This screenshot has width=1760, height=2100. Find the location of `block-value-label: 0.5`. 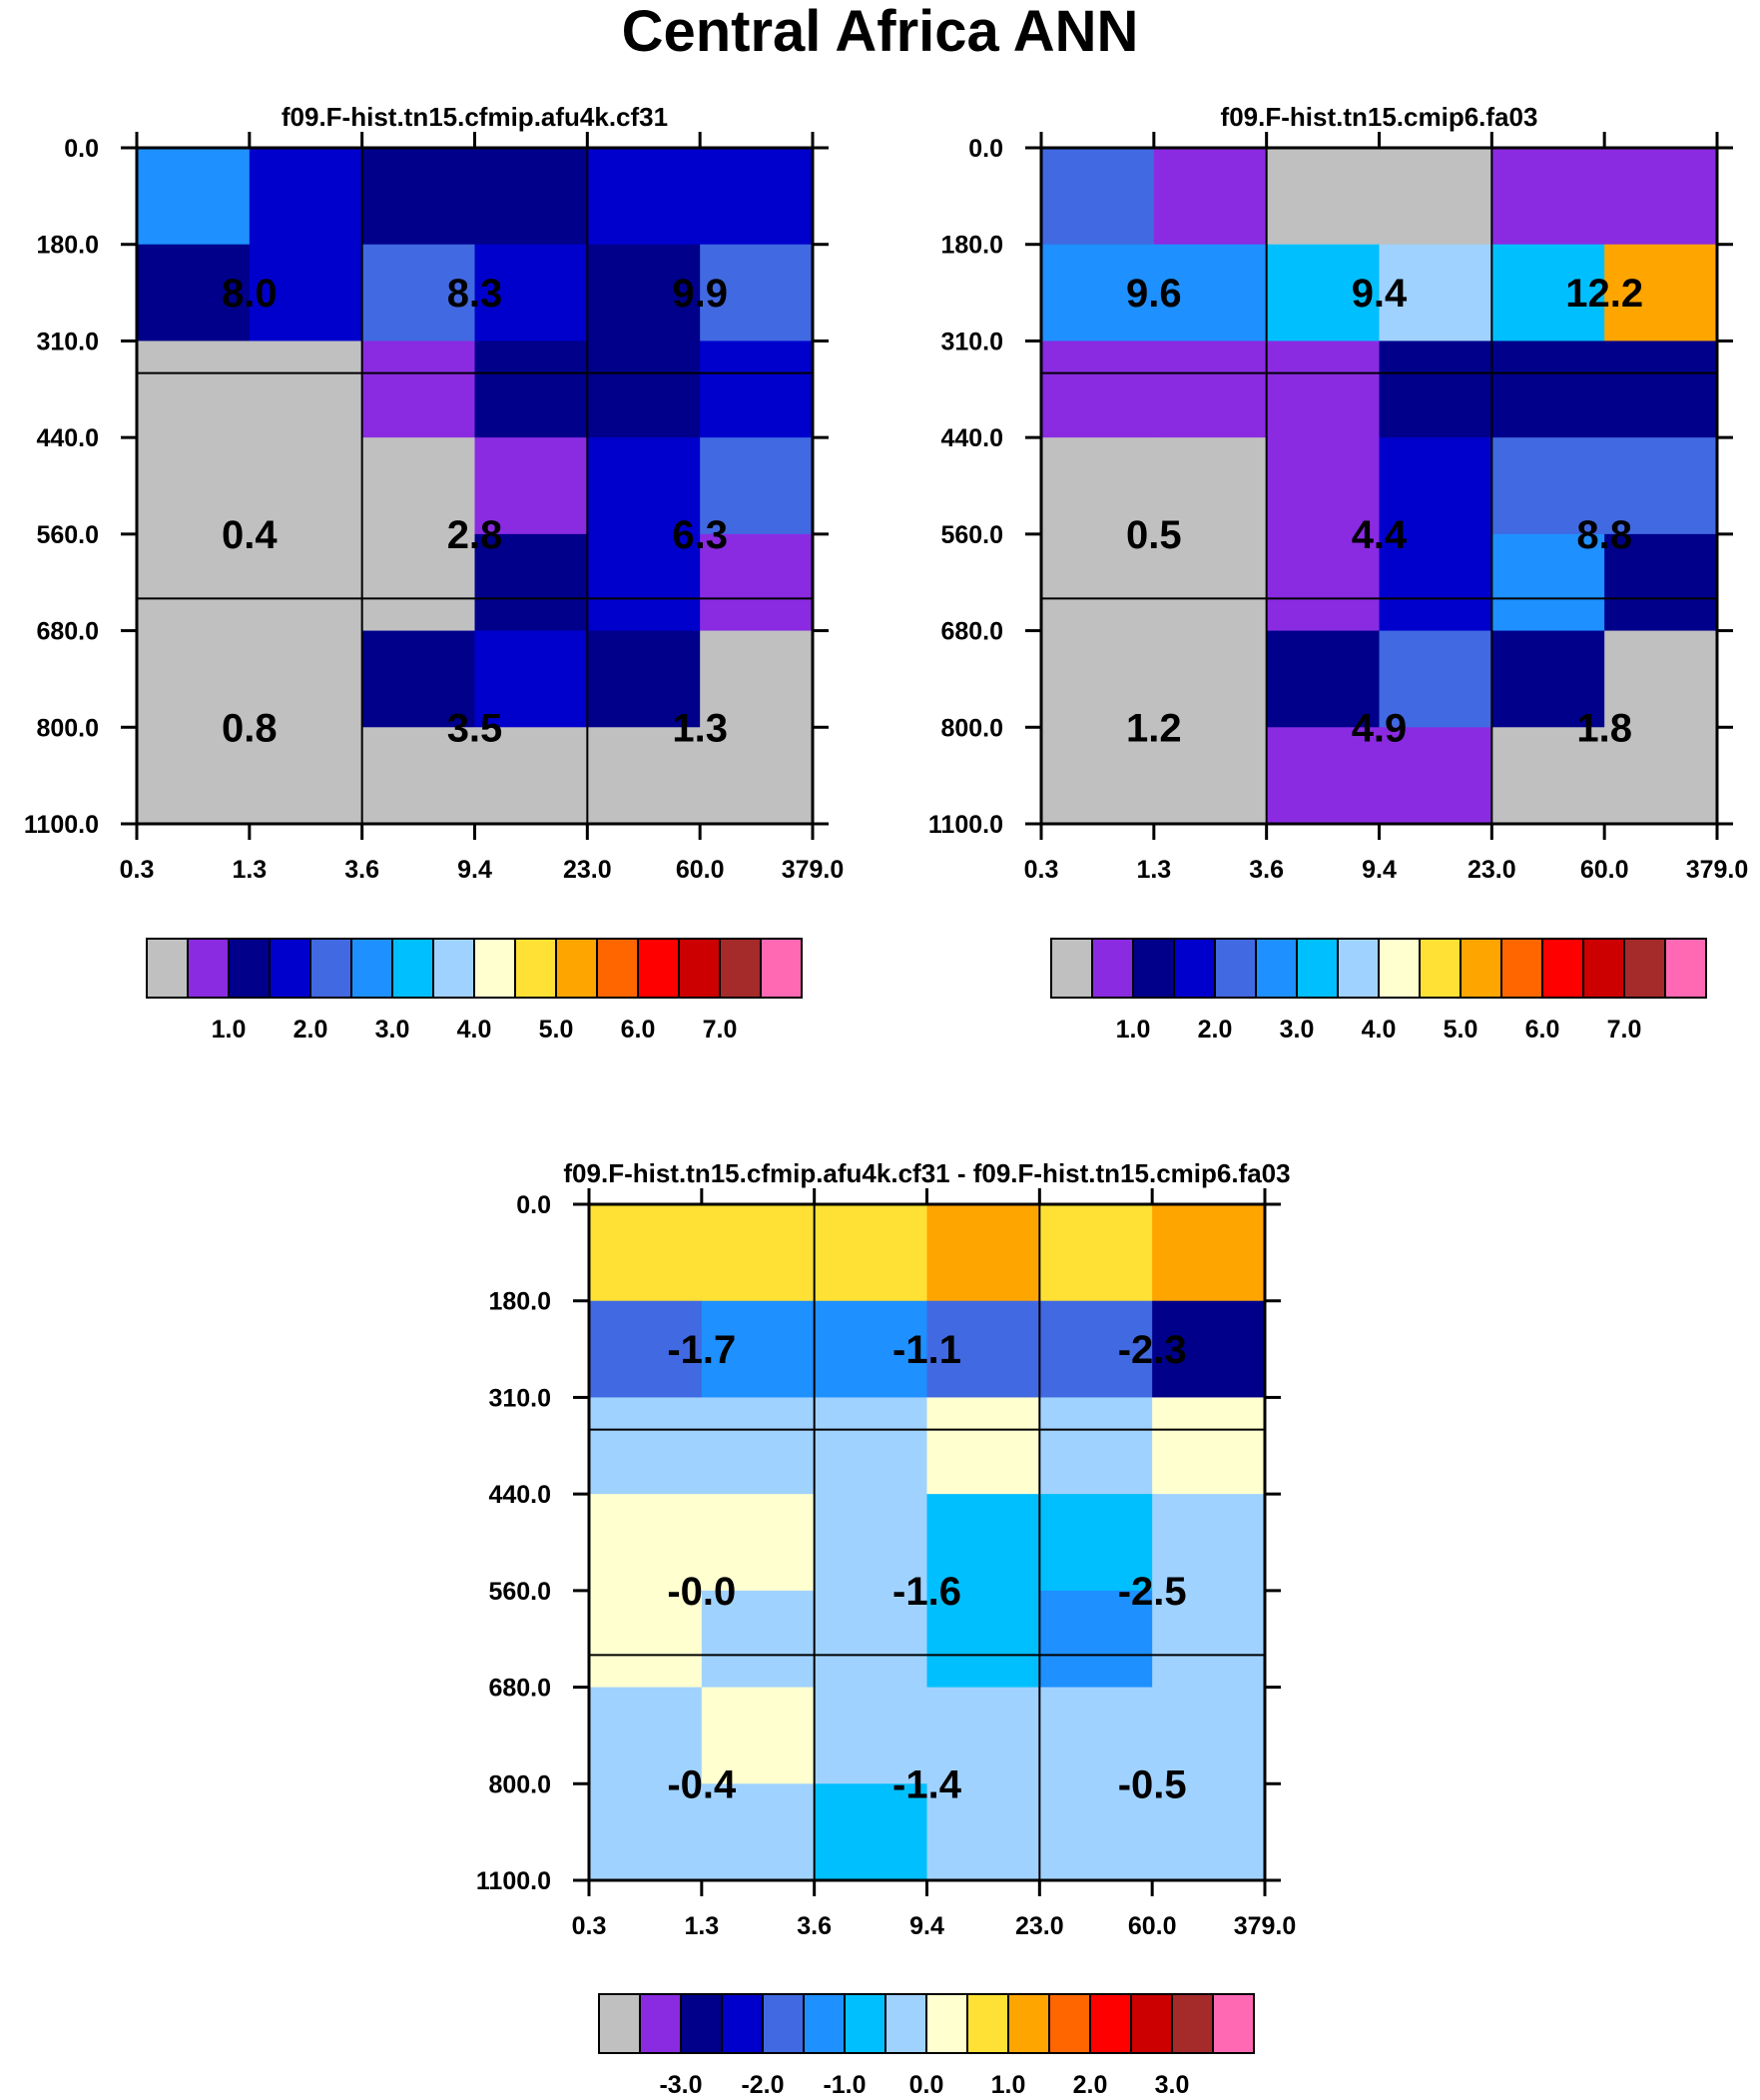

block-value-label: 0.5 is located at coordinates (1154, 535).